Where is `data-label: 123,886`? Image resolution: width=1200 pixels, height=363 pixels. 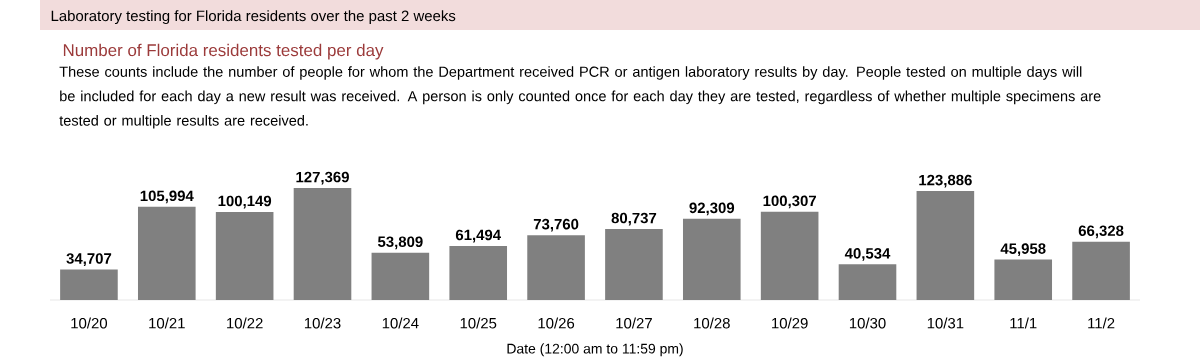
data-label: 123,886 is located at coordinates (945, 181).